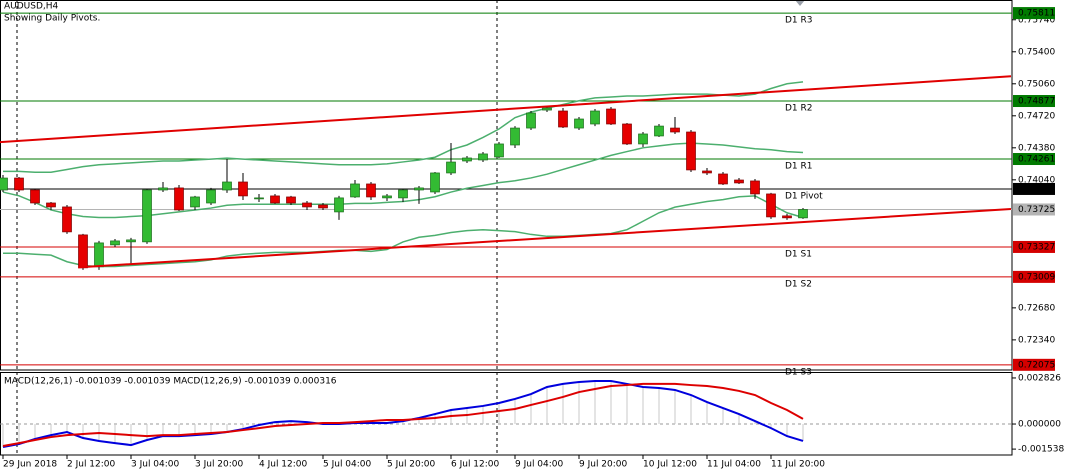 The height and width of the screenshot is (475, 1066). Describe the element at coordinates (798, 372) in the screenshot. I see `pivot-name: D1 S3` at that location.